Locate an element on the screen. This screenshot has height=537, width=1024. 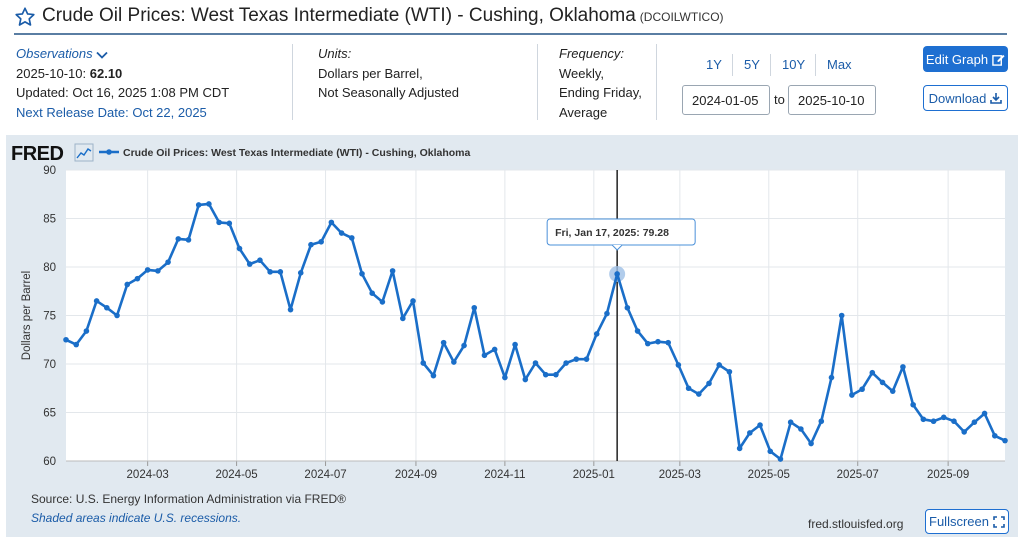
star-icon is located at coordinates (25, 17).